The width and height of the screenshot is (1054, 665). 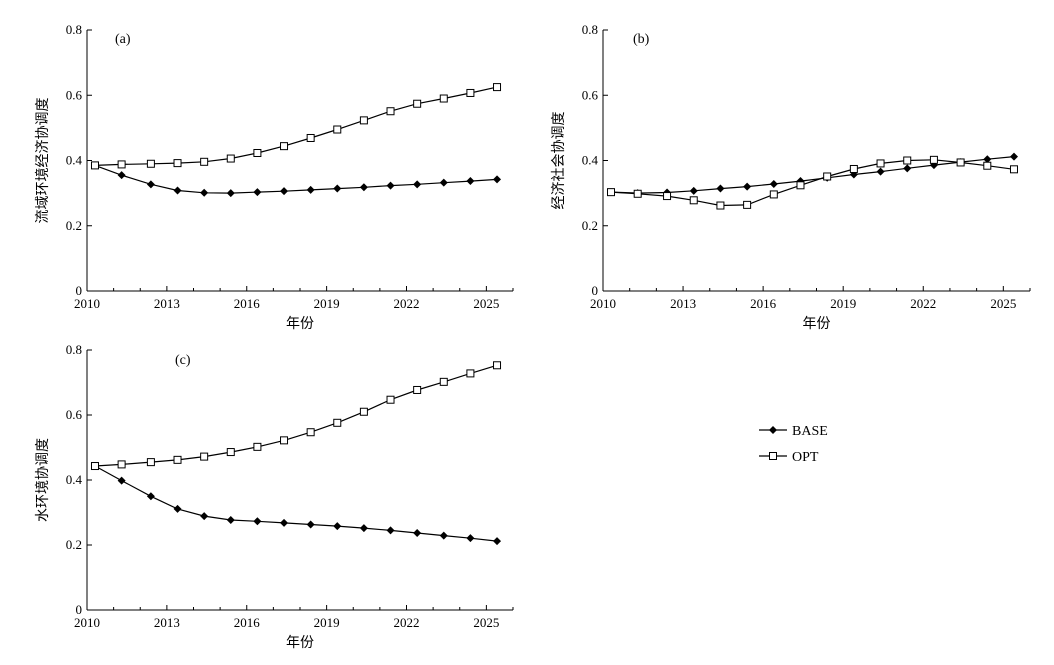 What do you see at coordinates (559, 161) in the screenshot?
I see `y-axis-title: 经济社会协调度` at bounding box center [559, 161].